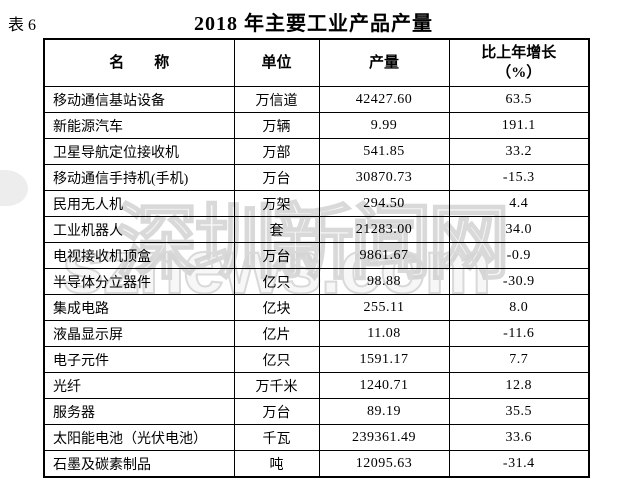 This screenshot has height=494, width=627. What do you see at coordinates (14, 188) in the screenshot?
I see `watermark-fragment` at bounding box center [14, 188].